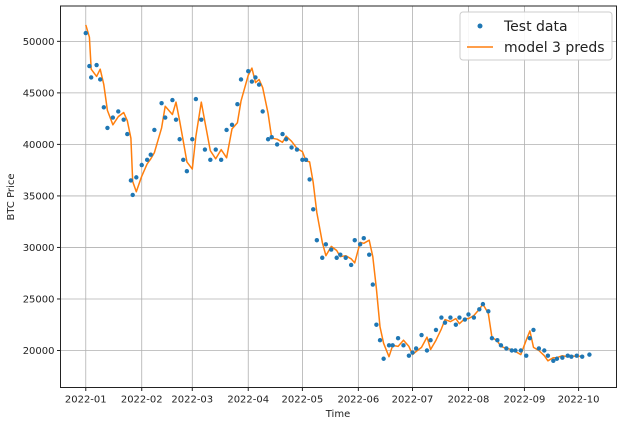 The height and width of the screenshot is (429, 624). I want to click on x-tick-label: 2022-05, so click(302, 400).